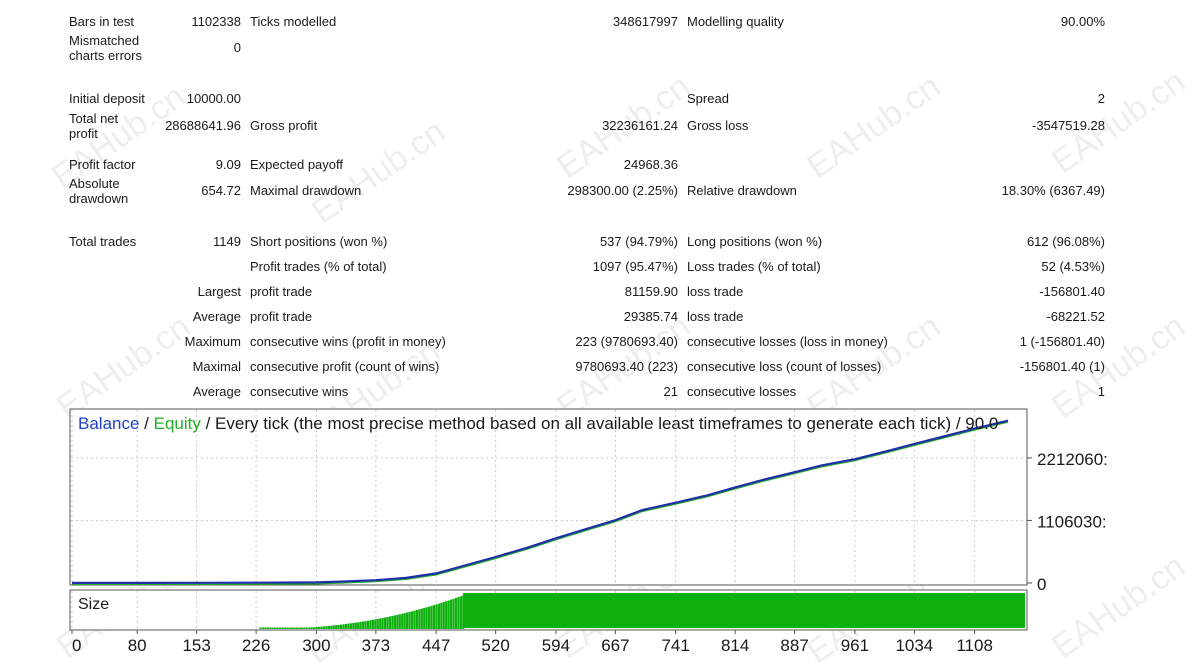 The image size is (1199, 672). I want to click on x-tick-label: 520, so click(495, 645).